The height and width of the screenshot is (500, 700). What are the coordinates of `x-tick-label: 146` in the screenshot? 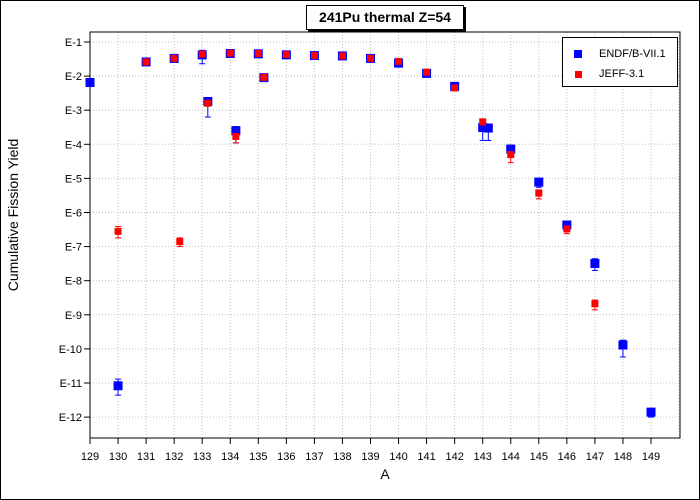 It's located at (567, 457).